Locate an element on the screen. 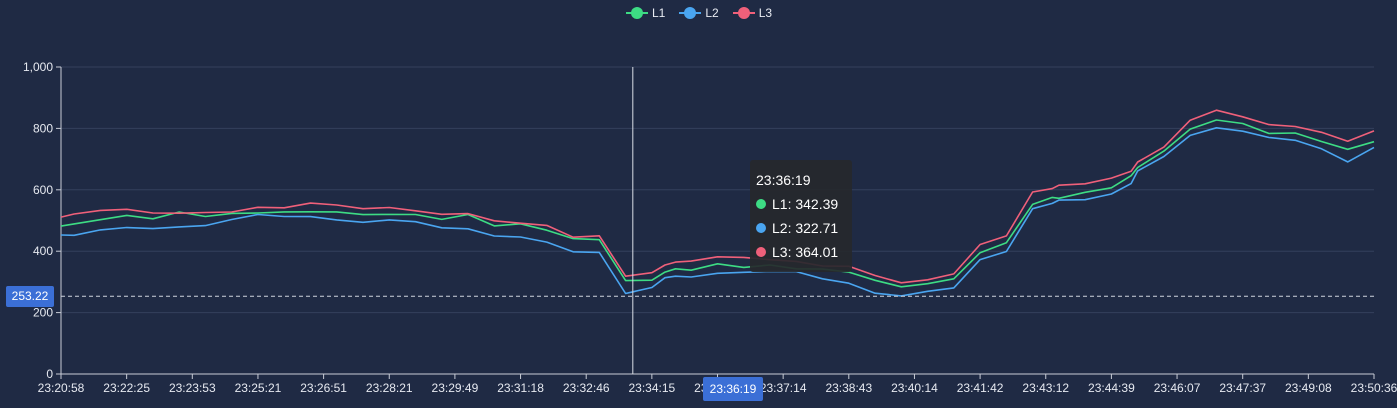 This screenshot has height=408, width=1397. tooltip-row-l2: L2: 322.71 is located at coordinates (801, 228).